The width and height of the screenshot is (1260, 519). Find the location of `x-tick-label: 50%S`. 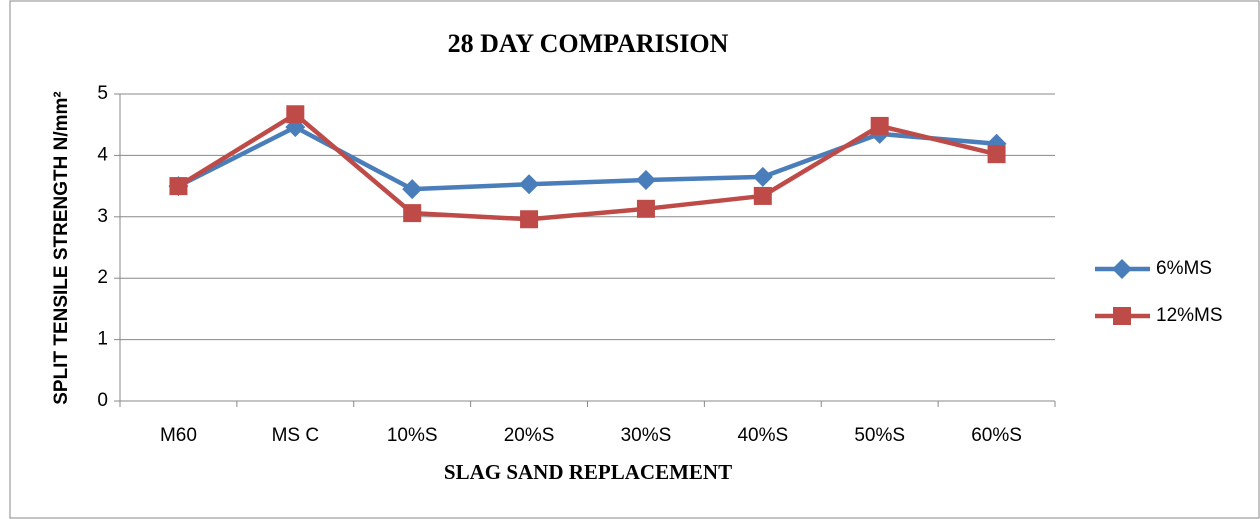

x-tick-label: 50%S is located at coordinates (879, 435).